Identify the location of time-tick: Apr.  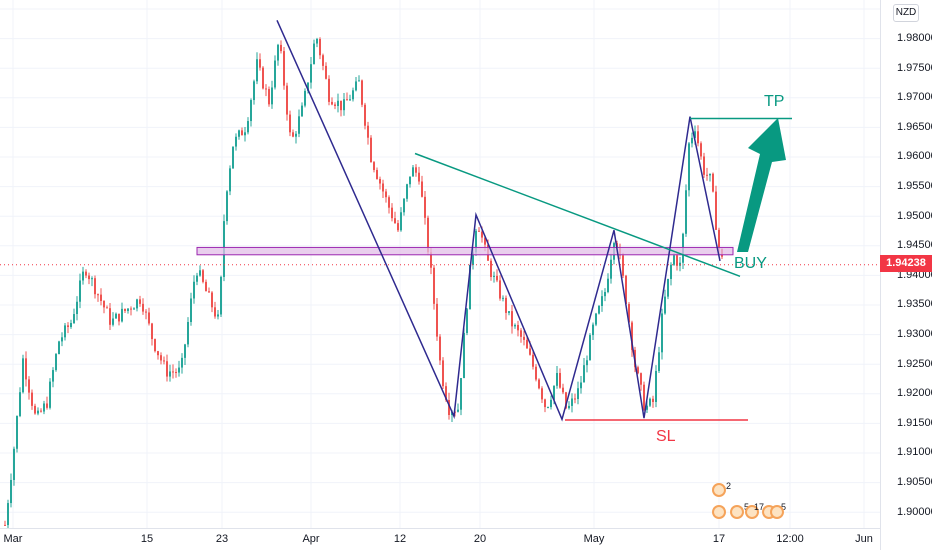
(311, 539).